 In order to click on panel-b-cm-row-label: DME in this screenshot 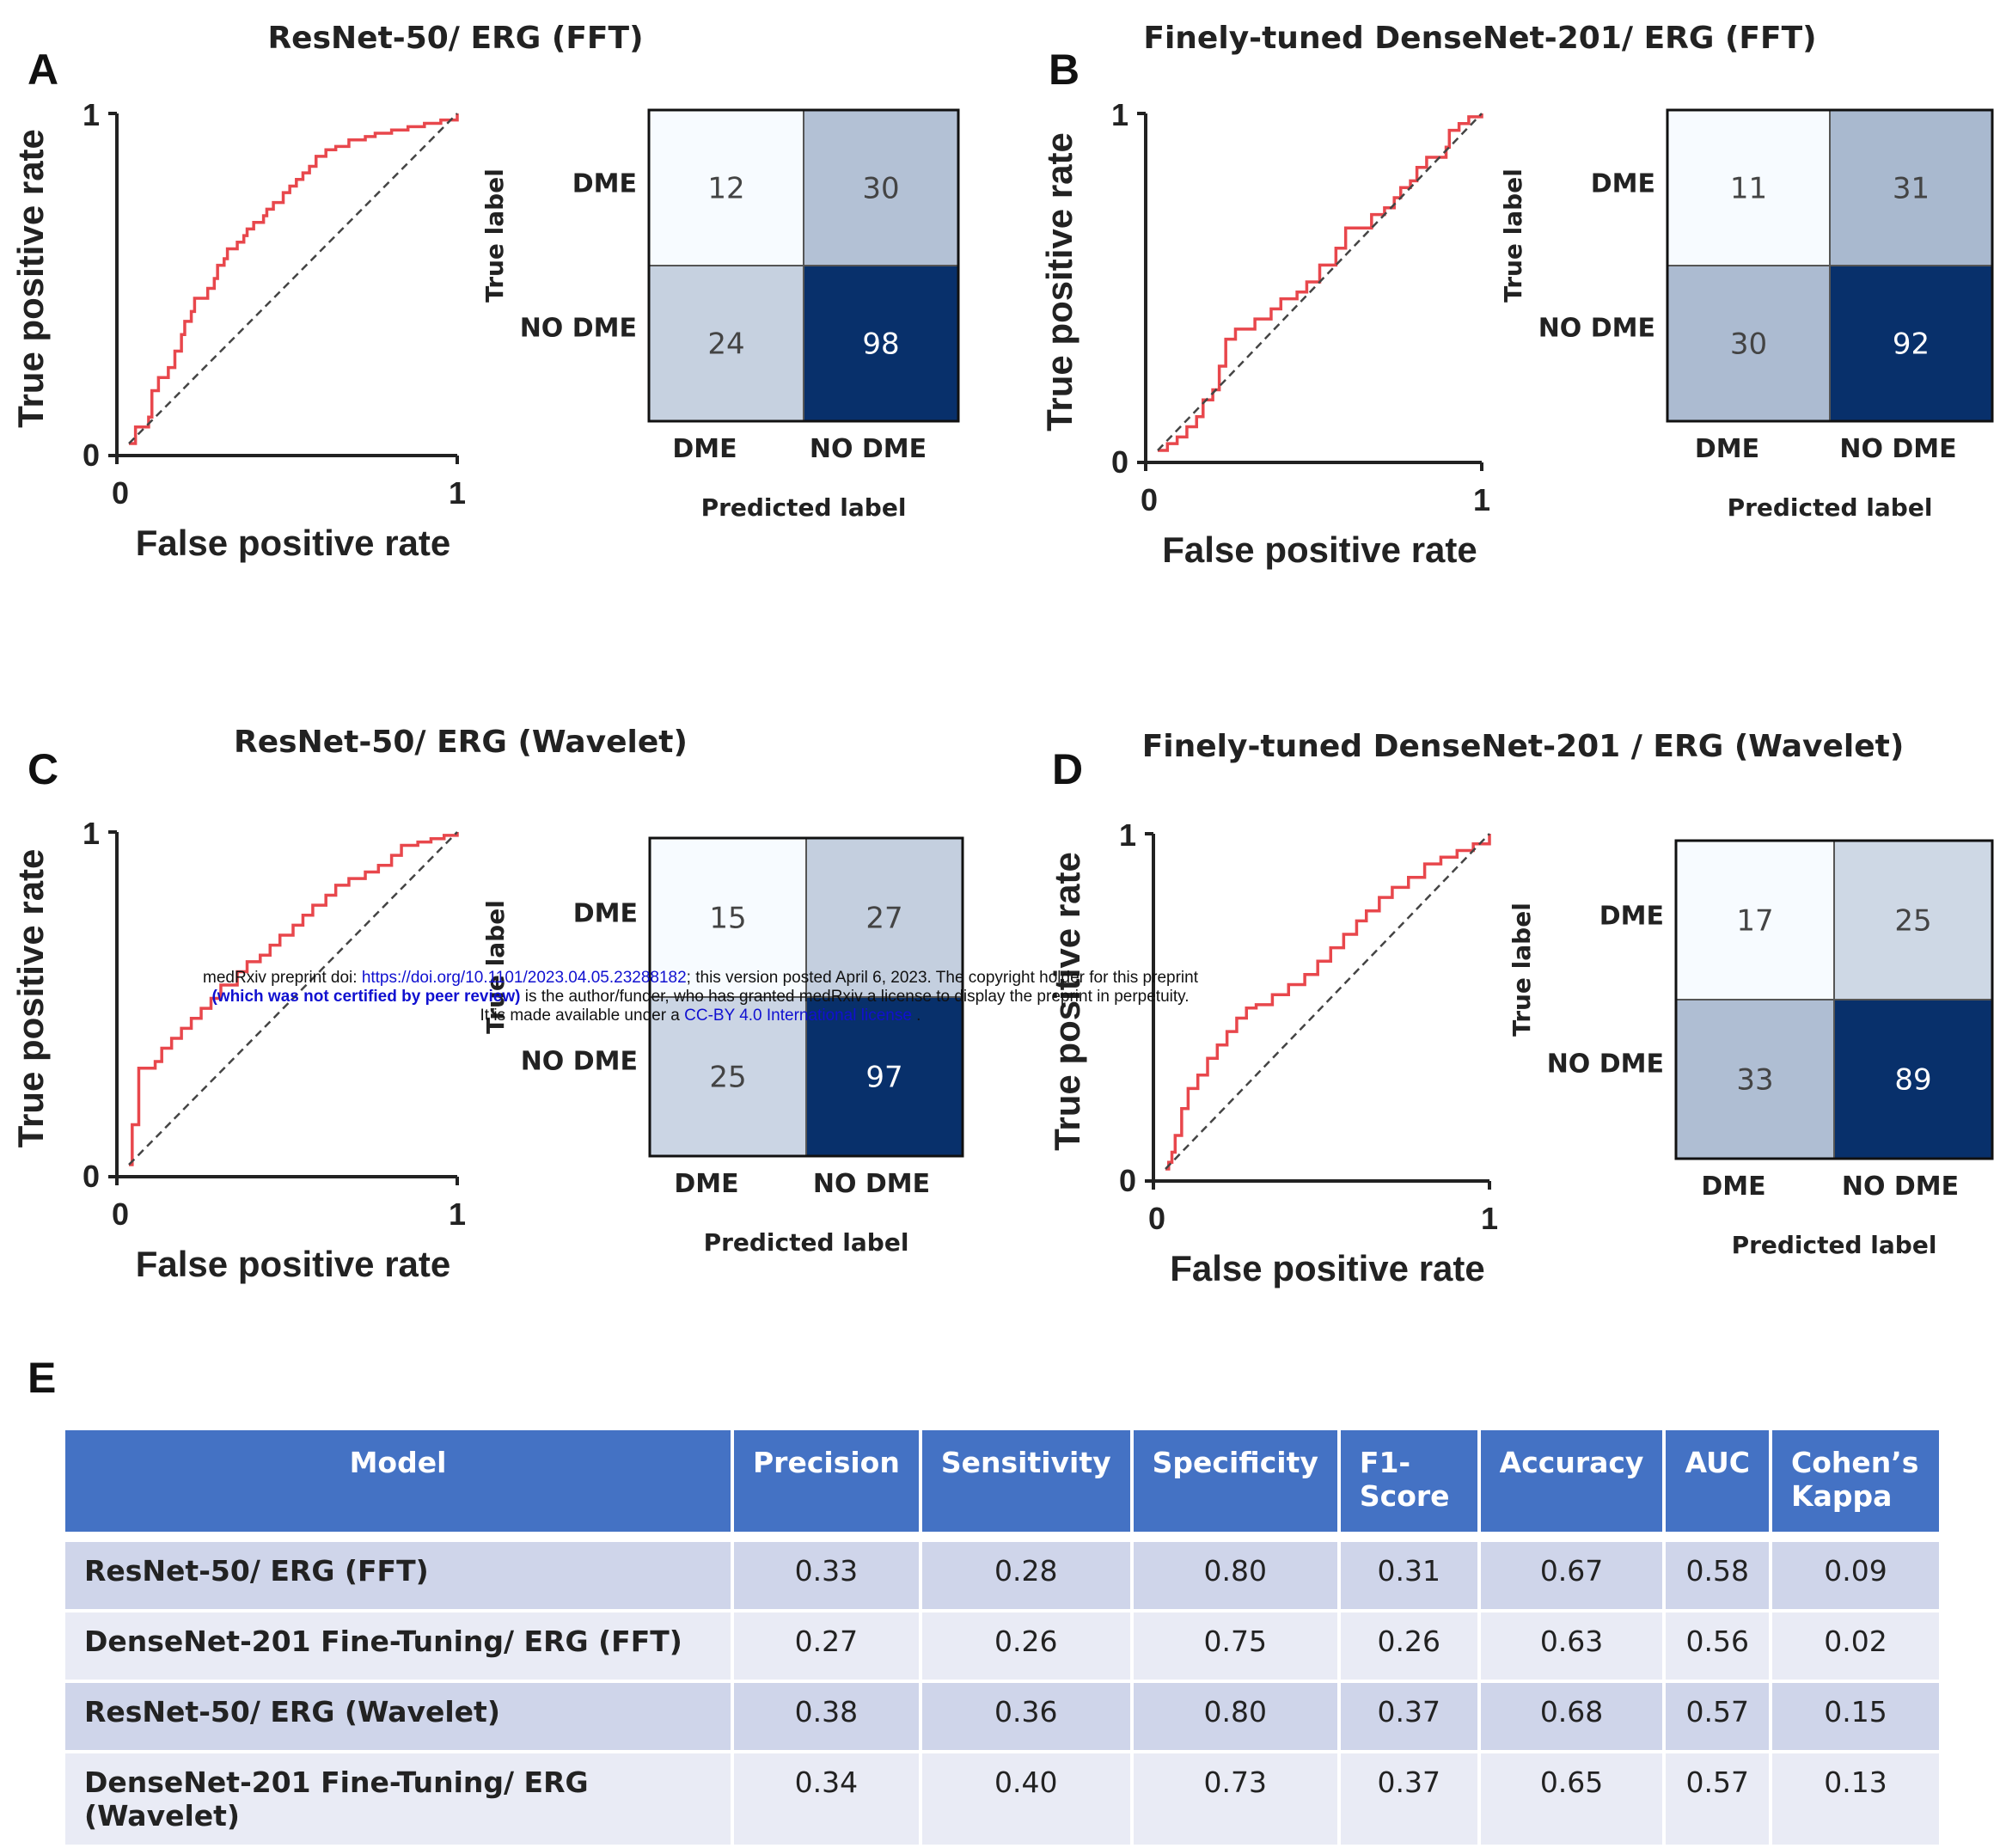, I will do `click(1623, 184)`.